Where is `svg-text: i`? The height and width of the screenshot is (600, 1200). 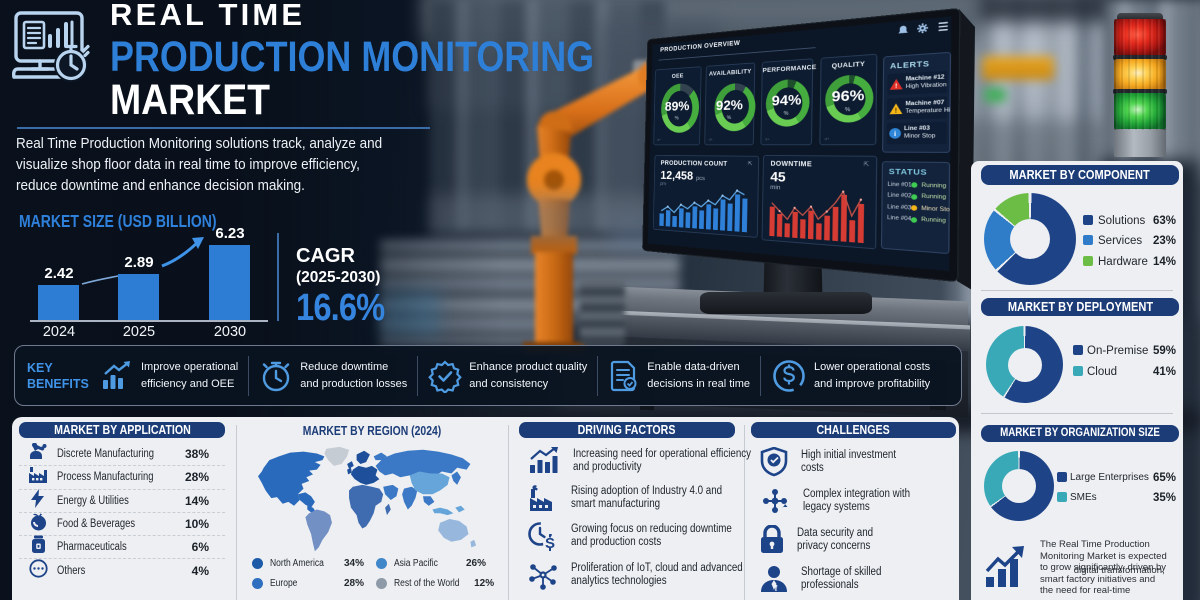
svg-text: i is located at coordinates (894, 133).